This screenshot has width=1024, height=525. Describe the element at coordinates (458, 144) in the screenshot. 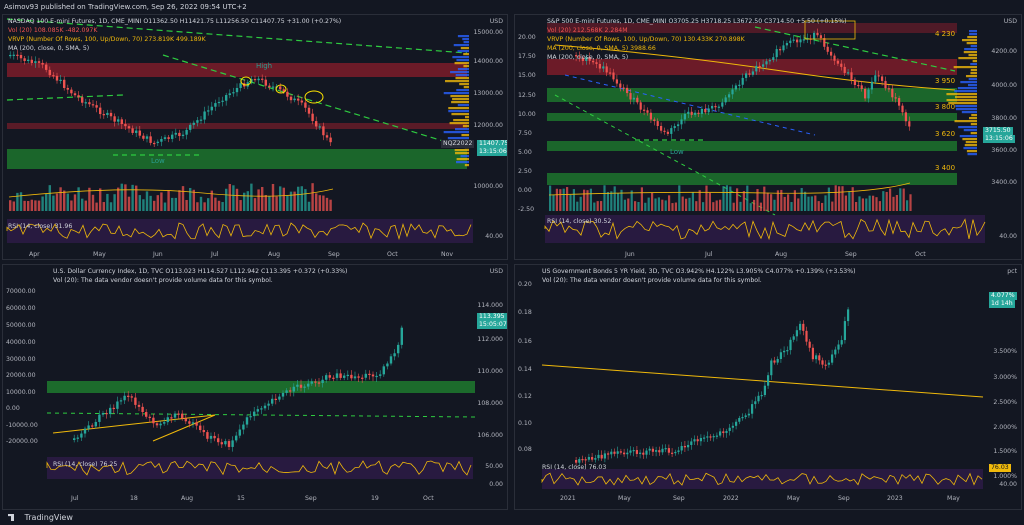

I see `nasdaq-symbol-tag: NQZ2022` at that location.